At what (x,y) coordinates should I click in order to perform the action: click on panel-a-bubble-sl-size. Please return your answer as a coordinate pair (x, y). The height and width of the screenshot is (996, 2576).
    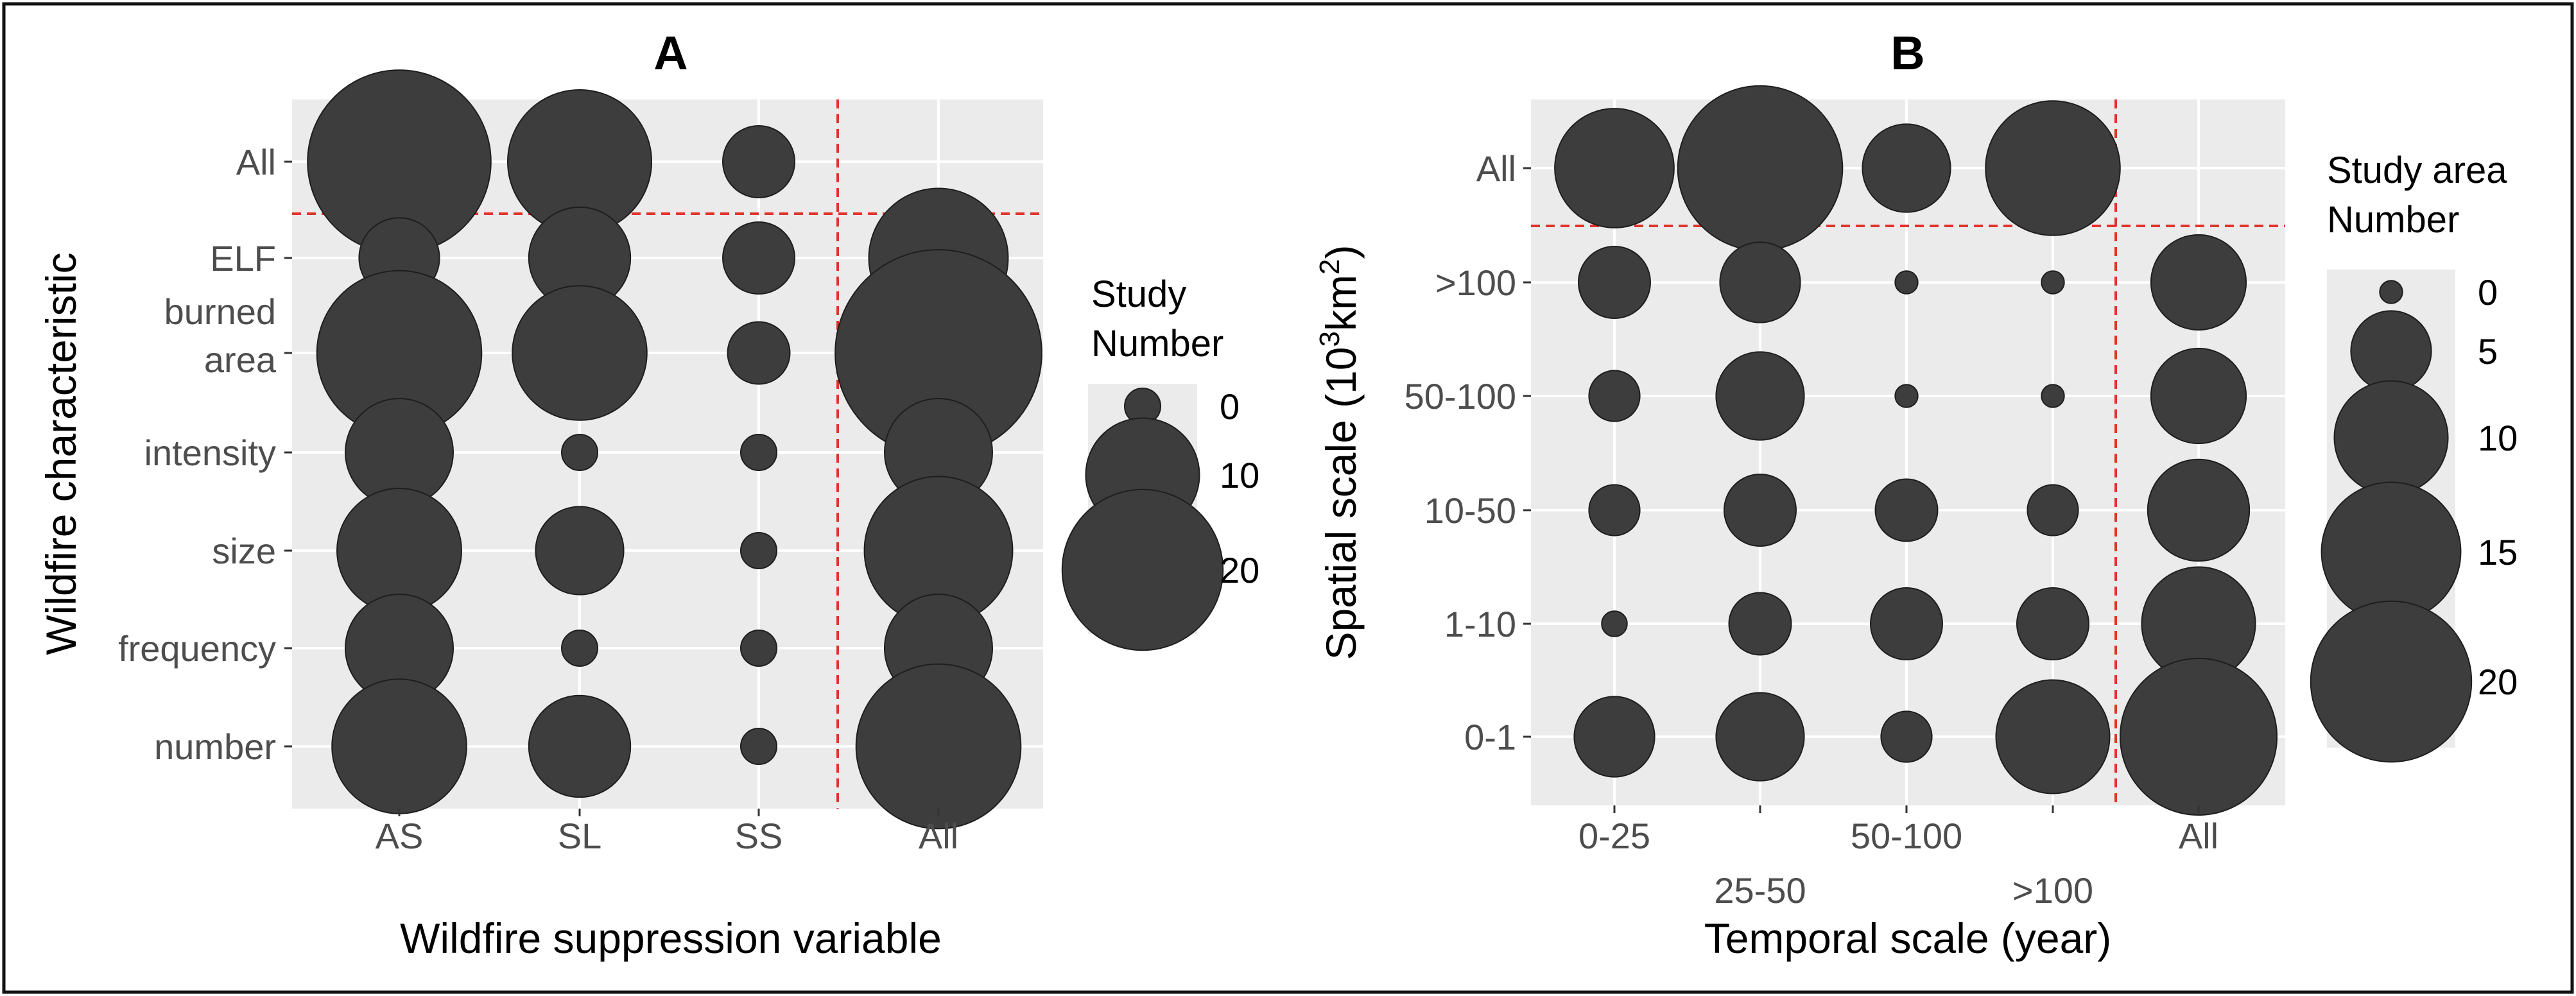
    Looking at the image, I should click on (580, 551).